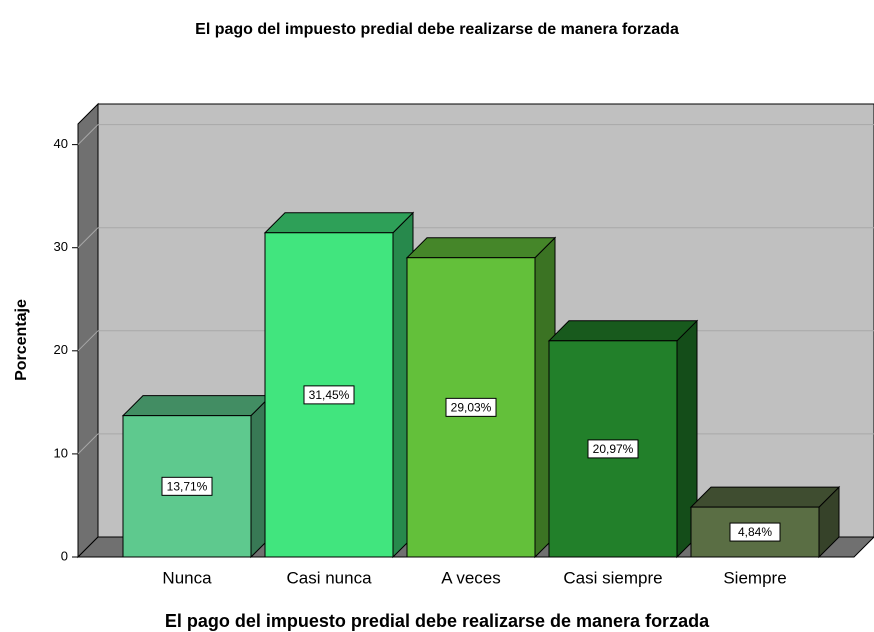 The width and height of the screenshot is (874, 632). Describe the element at coordinates (754, 577) in the screenshot. I see `x-tick-label: Siempre` at that location.